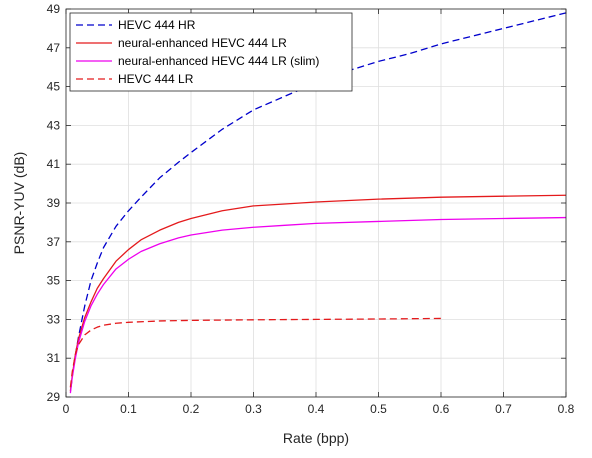 The height and width of the screenshot is (458, 592). Describe the element at coordinates (128, 409) in the screenshot. I see `x-tick-label: 0.1` at that location.